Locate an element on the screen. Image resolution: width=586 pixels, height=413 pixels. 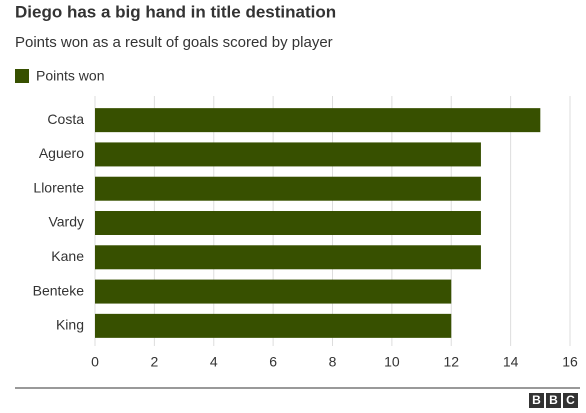
x-tick-label: 10 is located at coordinates (392, 362).